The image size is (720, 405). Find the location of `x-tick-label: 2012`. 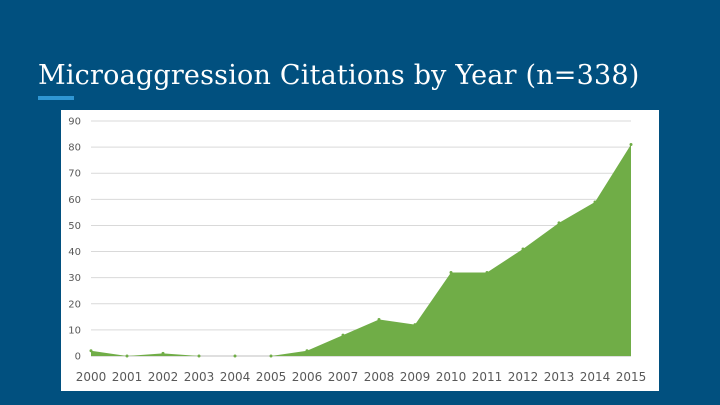

x-tick-label: 2012 is located at coordinates (523, 377).